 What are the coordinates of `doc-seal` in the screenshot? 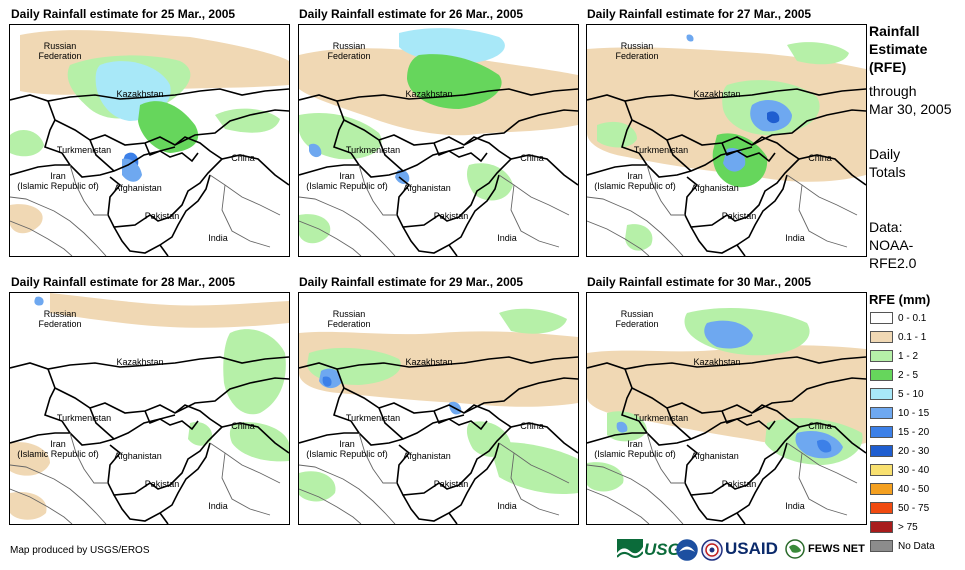 It's located at (712, 550).